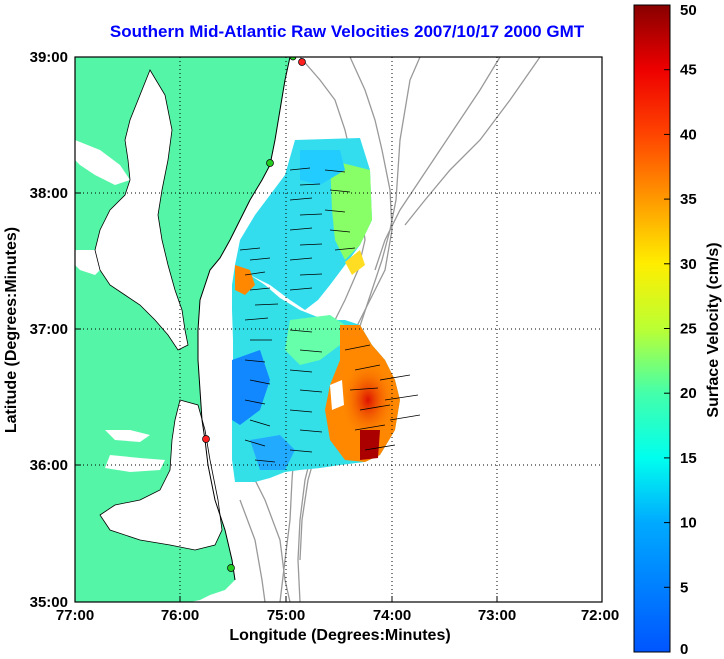  I want to click on colorbar-tick-label: 35, so click(688, 199).